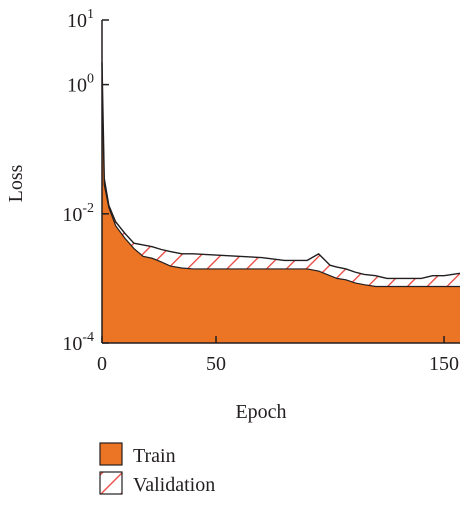  Describe the element at coordinates (102, 364) in the screenshot. I see `x-tick-label: 0` at that location.